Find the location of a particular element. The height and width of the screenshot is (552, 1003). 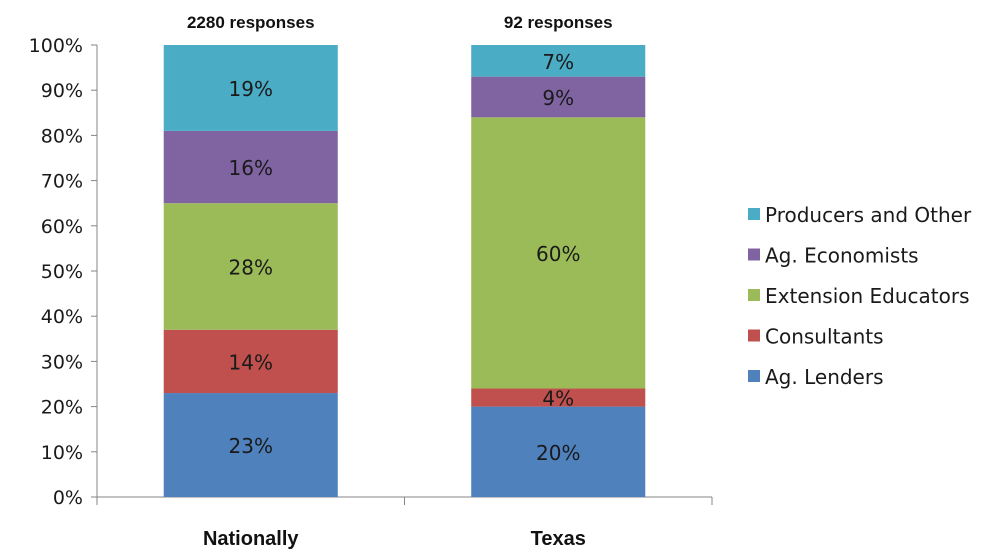

y-tick-label: 100% is located at coordinates (56, 46).